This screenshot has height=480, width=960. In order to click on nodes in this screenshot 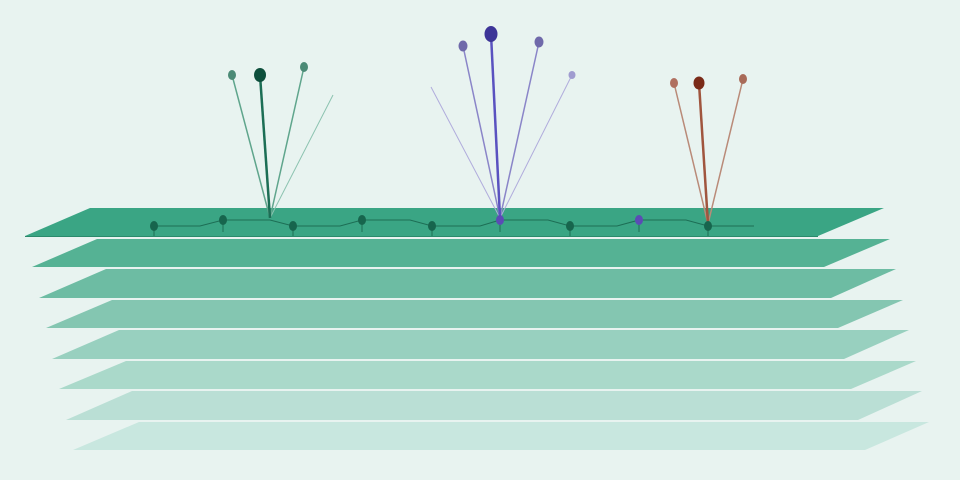, I will do `click(431, 223)`.